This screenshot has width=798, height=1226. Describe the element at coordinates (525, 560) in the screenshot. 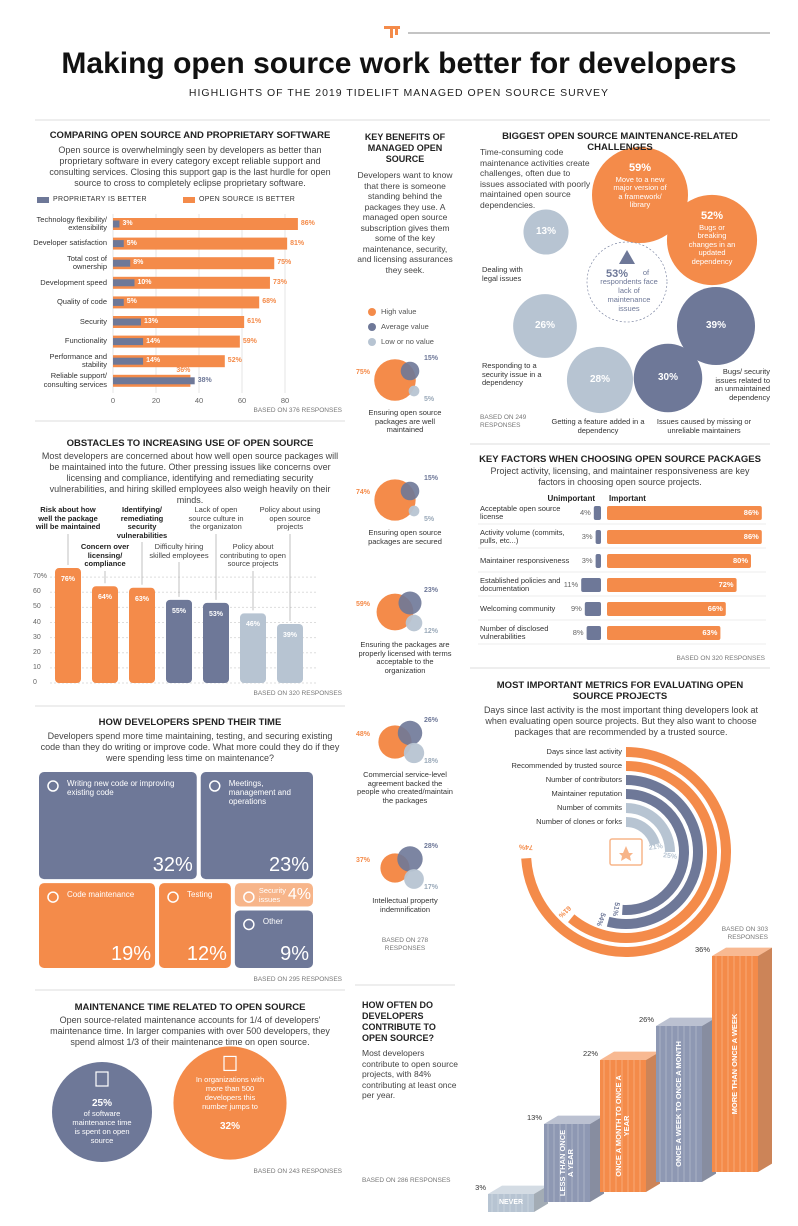

I see `category-label: Maintainer responsiveness` at that location.